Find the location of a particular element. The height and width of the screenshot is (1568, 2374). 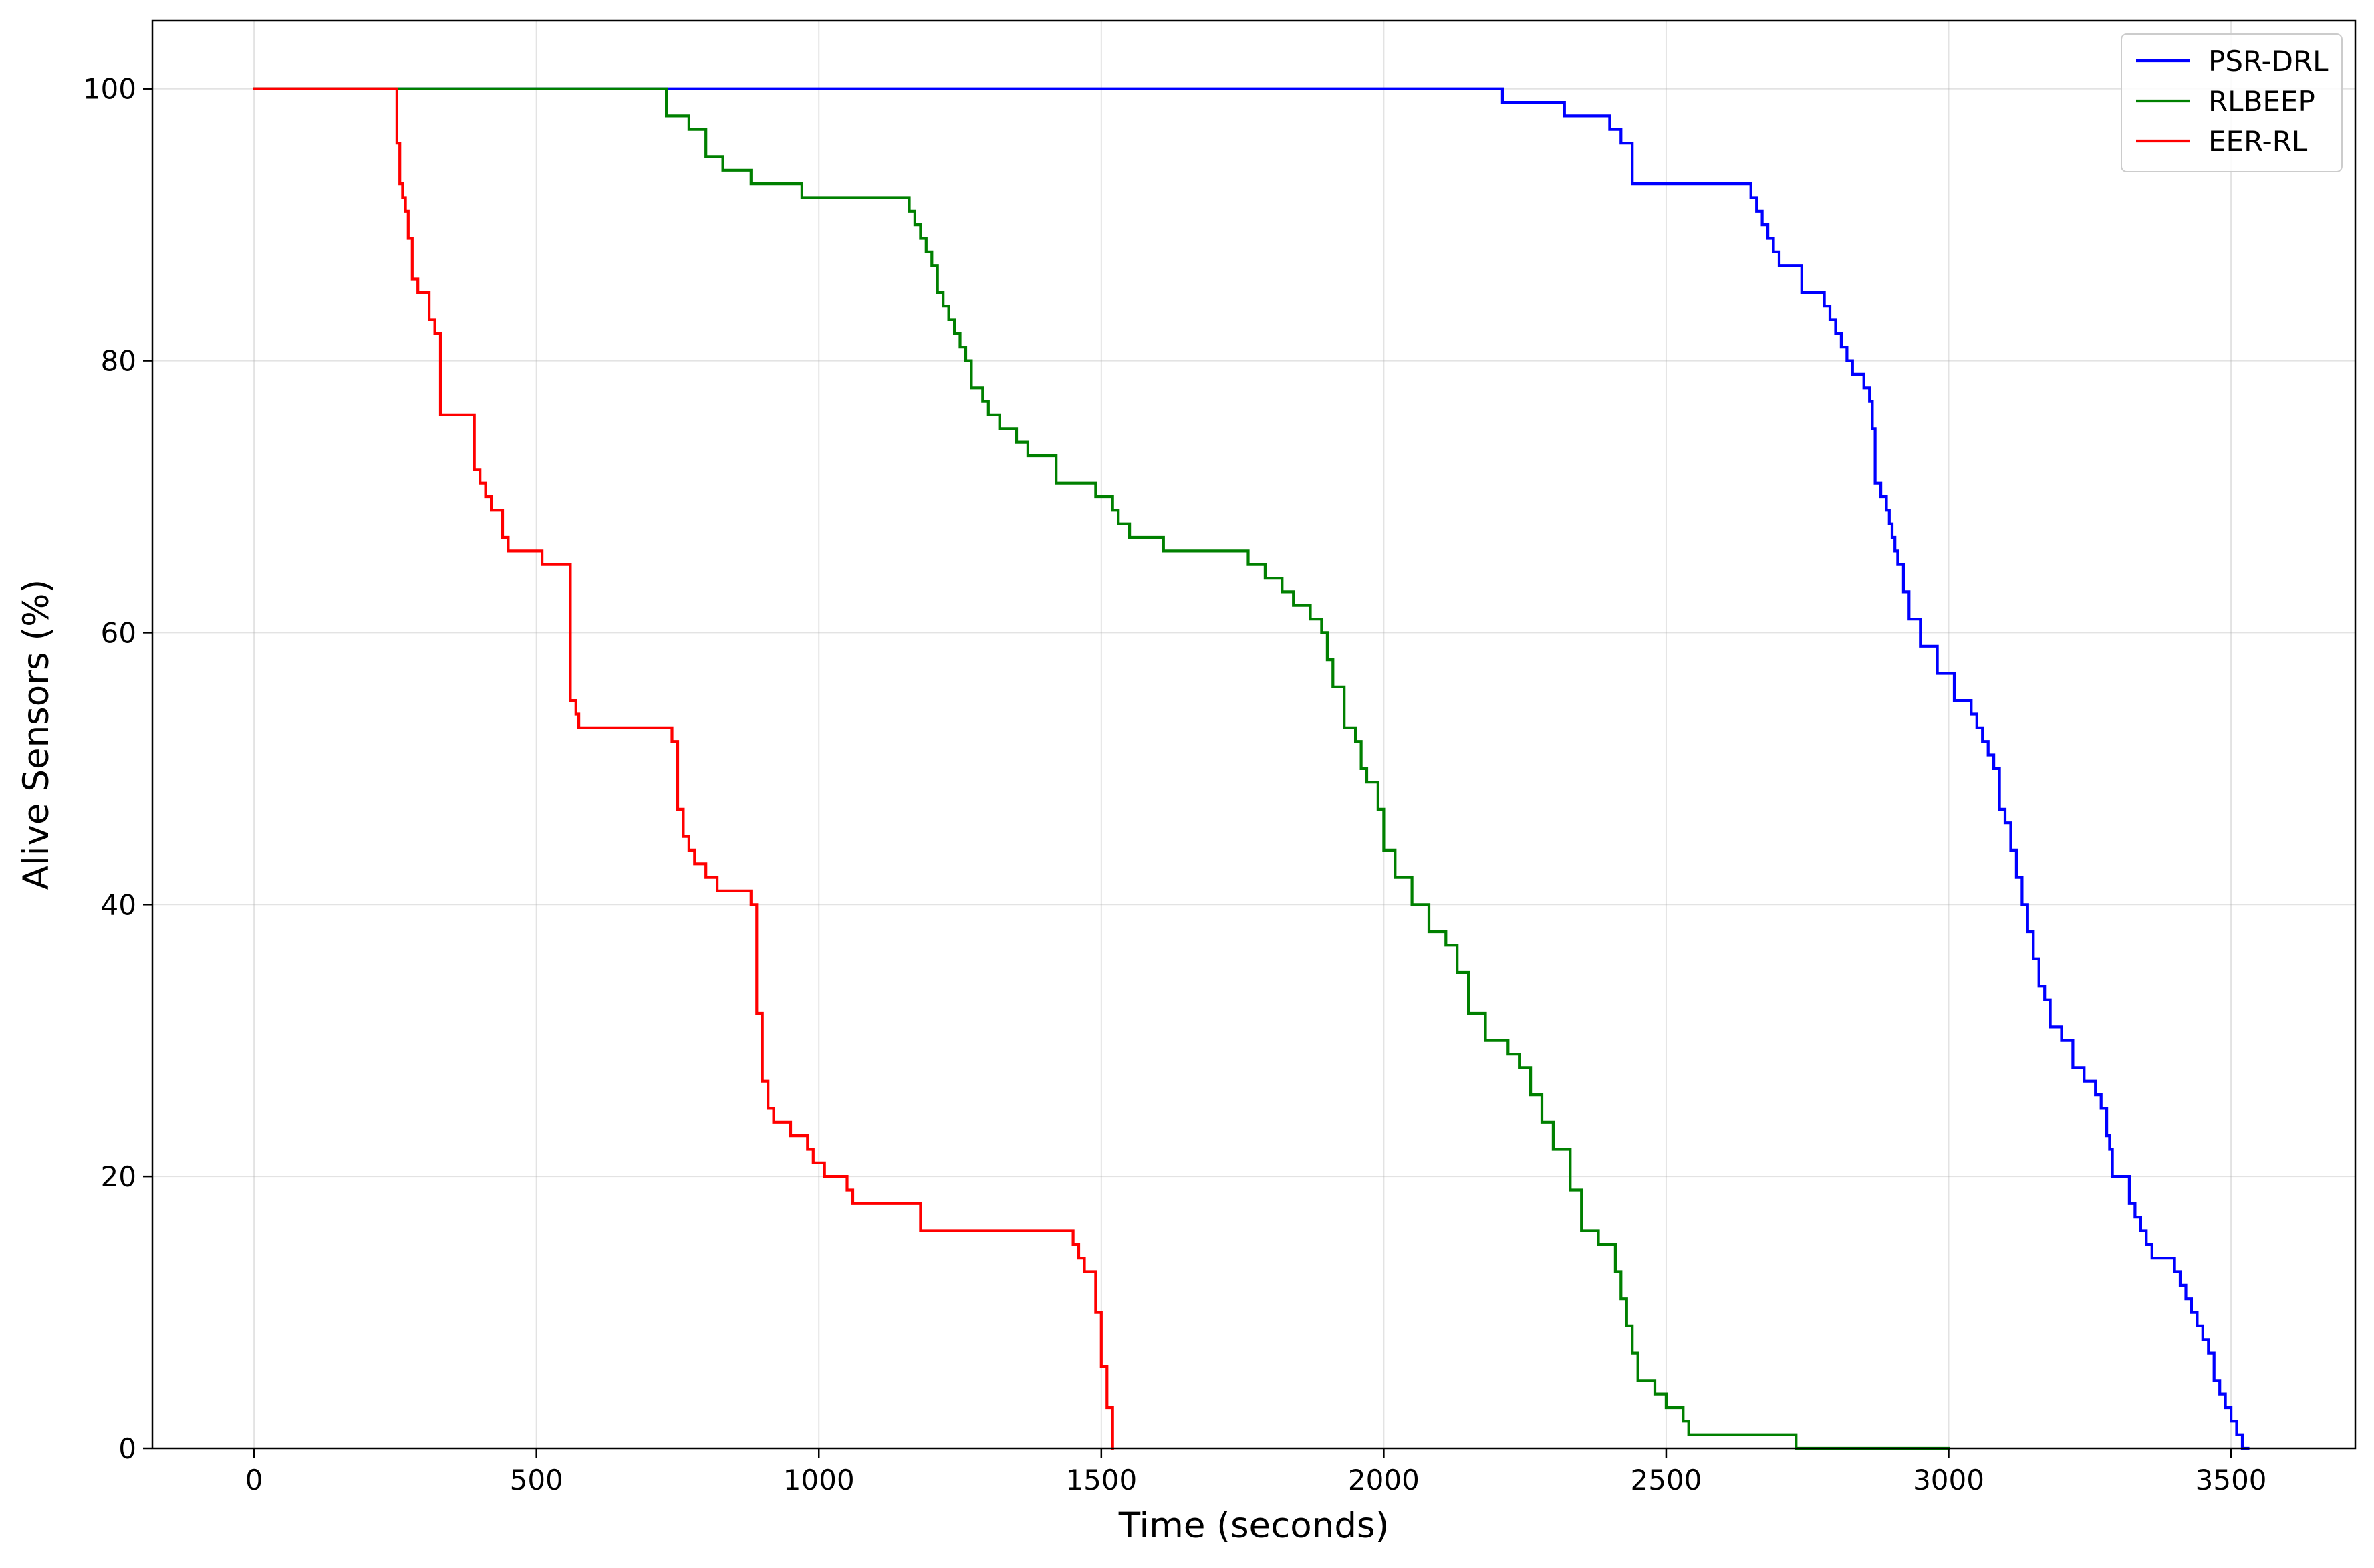

x-tick-label: 3500 is located at coordinates (2231, 1480).